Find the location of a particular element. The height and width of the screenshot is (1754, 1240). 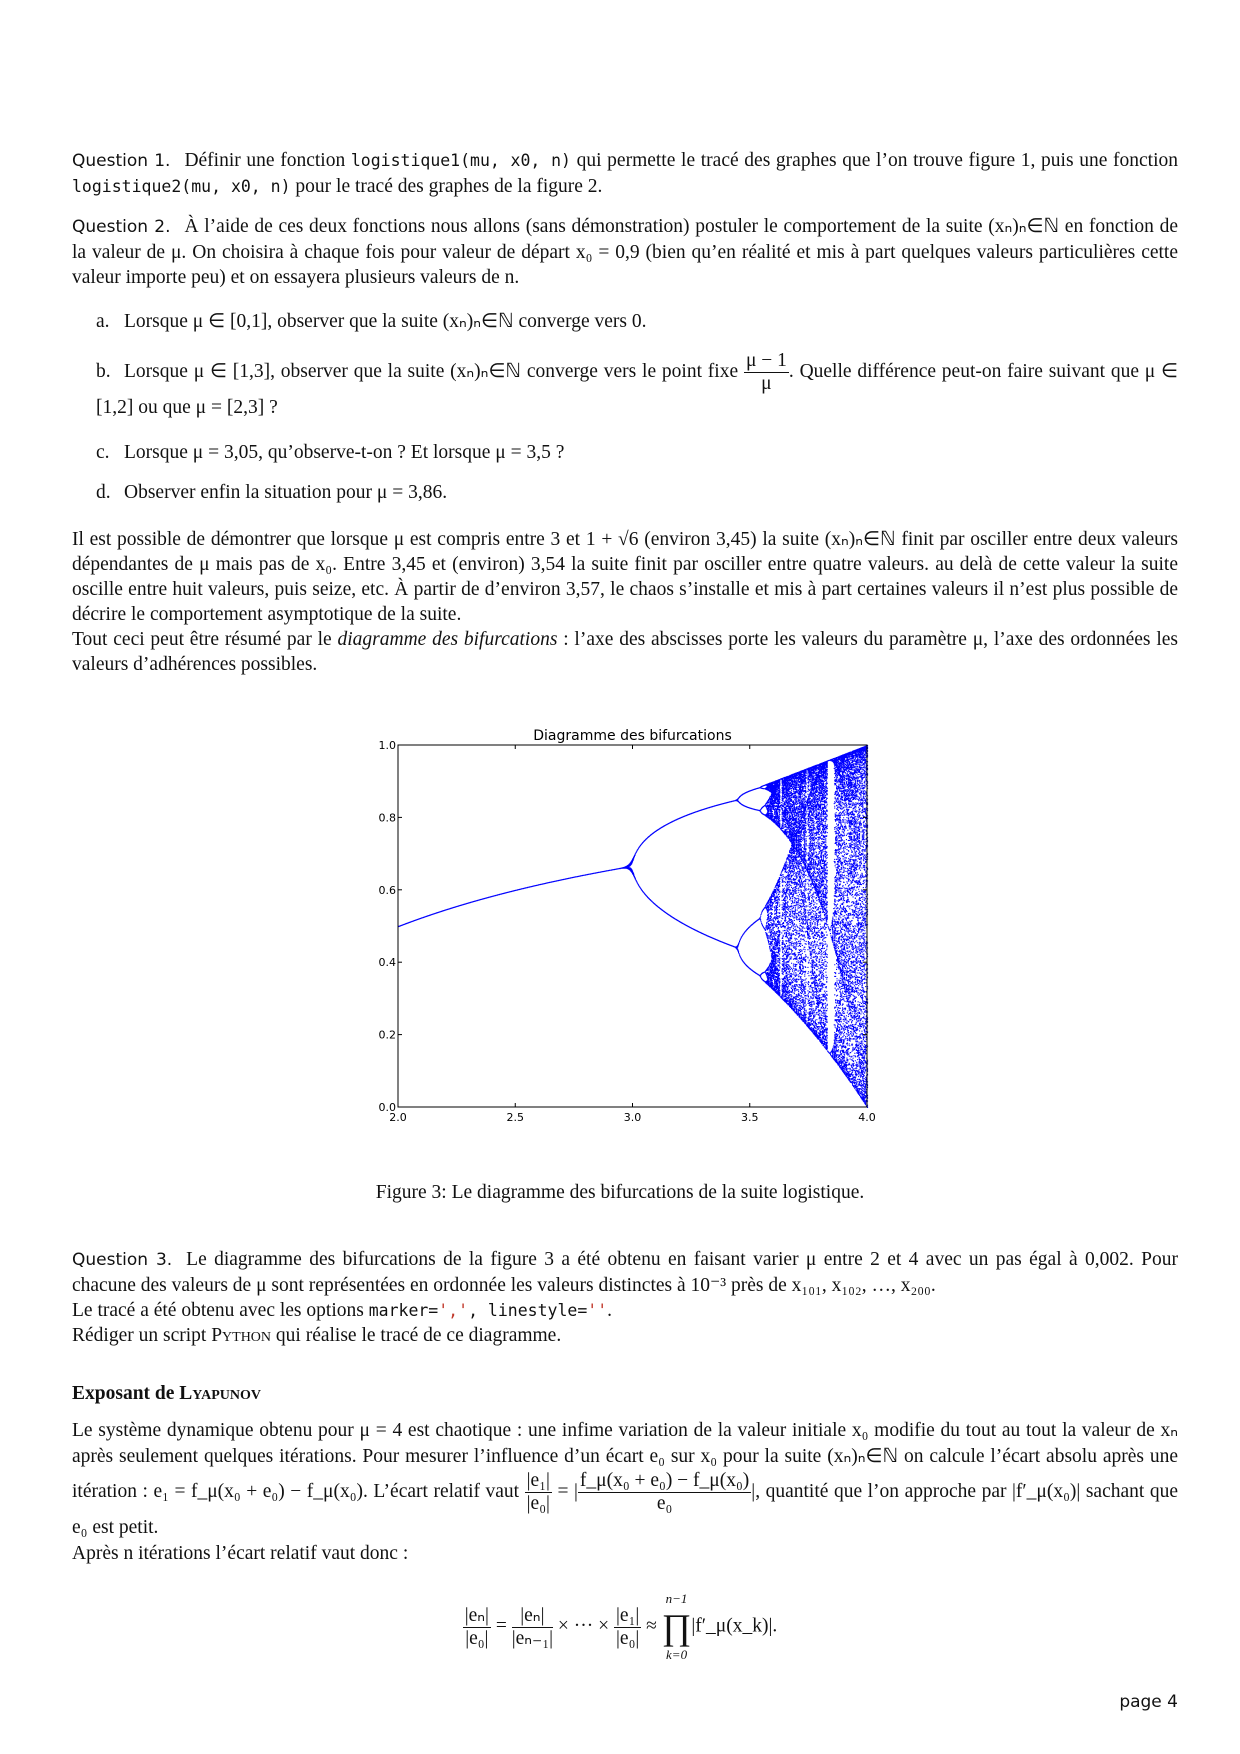

text: Python is located at coordinates (241, 1335).